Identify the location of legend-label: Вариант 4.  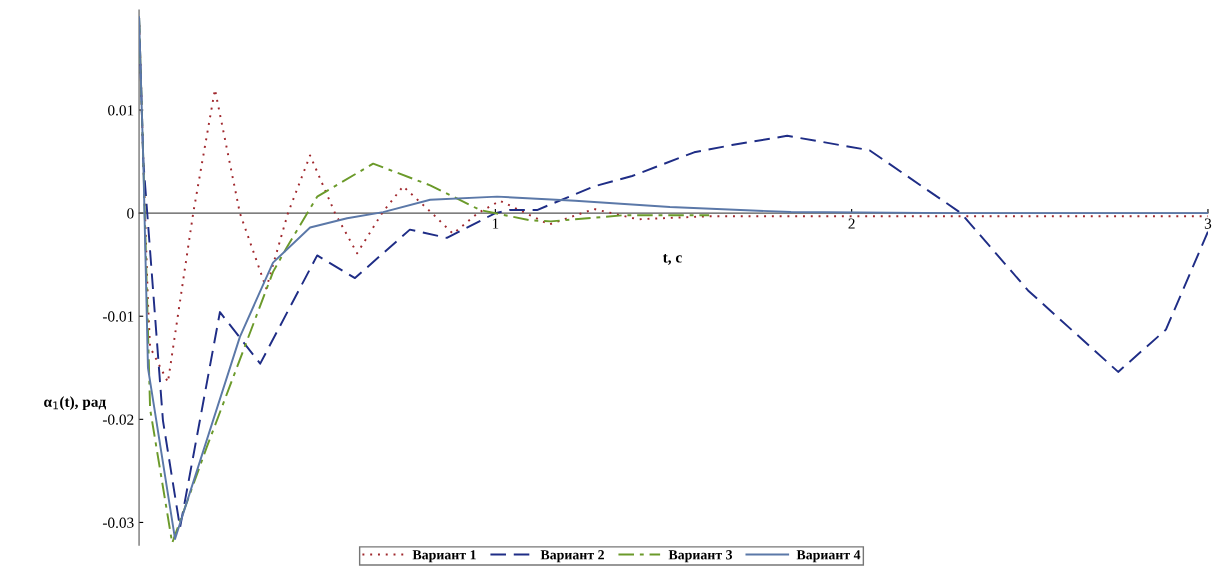
(828, 556).